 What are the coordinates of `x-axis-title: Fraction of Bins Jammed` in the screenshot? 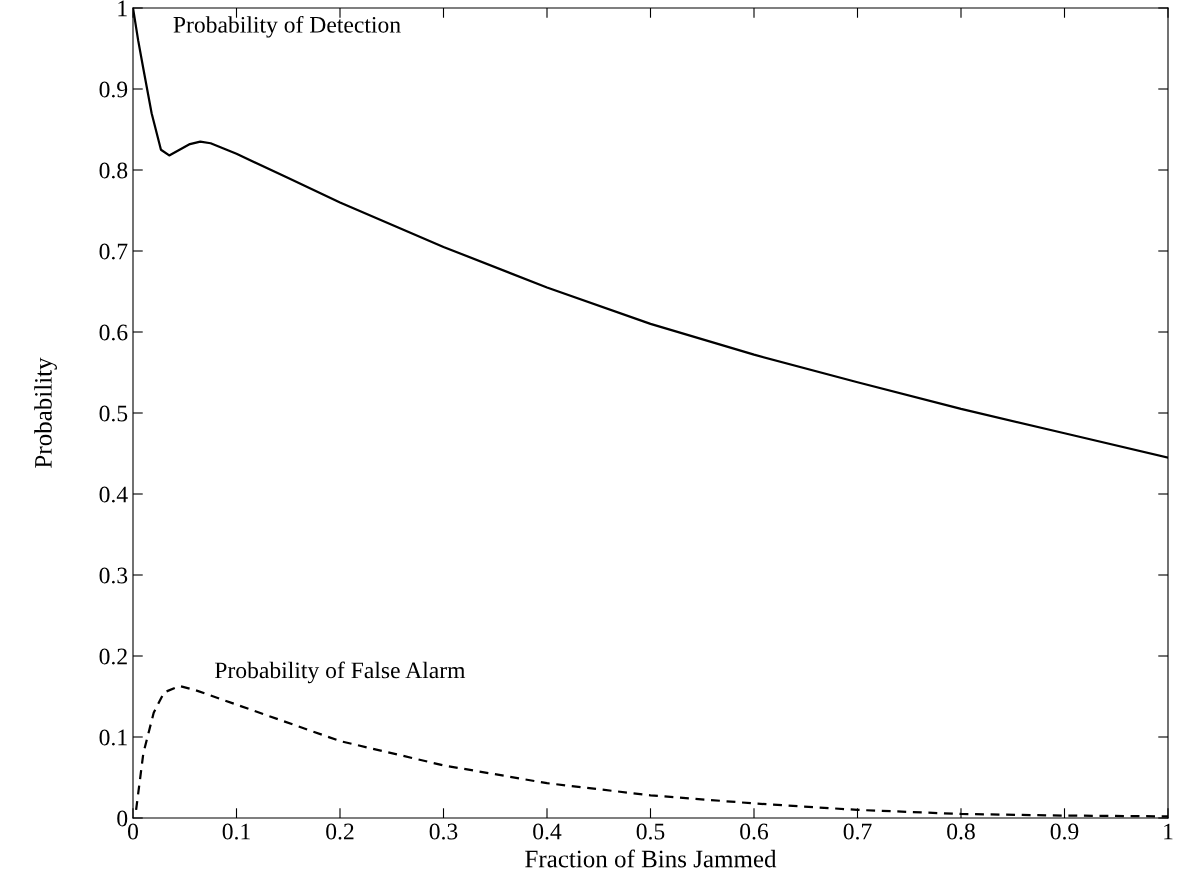 It's located at (651, 858).